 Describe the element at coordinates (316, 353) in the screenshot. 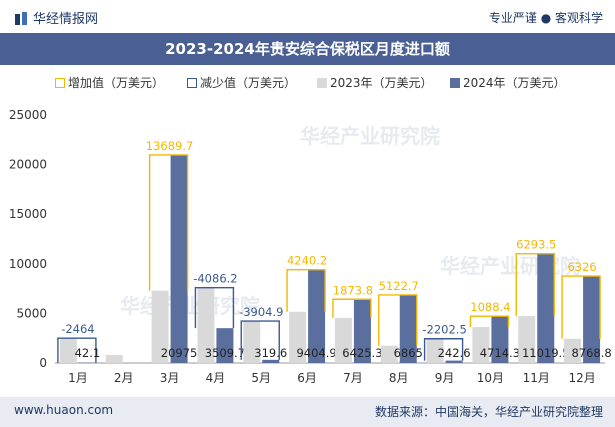

I see `value-label-6: 9404.9` at that location.